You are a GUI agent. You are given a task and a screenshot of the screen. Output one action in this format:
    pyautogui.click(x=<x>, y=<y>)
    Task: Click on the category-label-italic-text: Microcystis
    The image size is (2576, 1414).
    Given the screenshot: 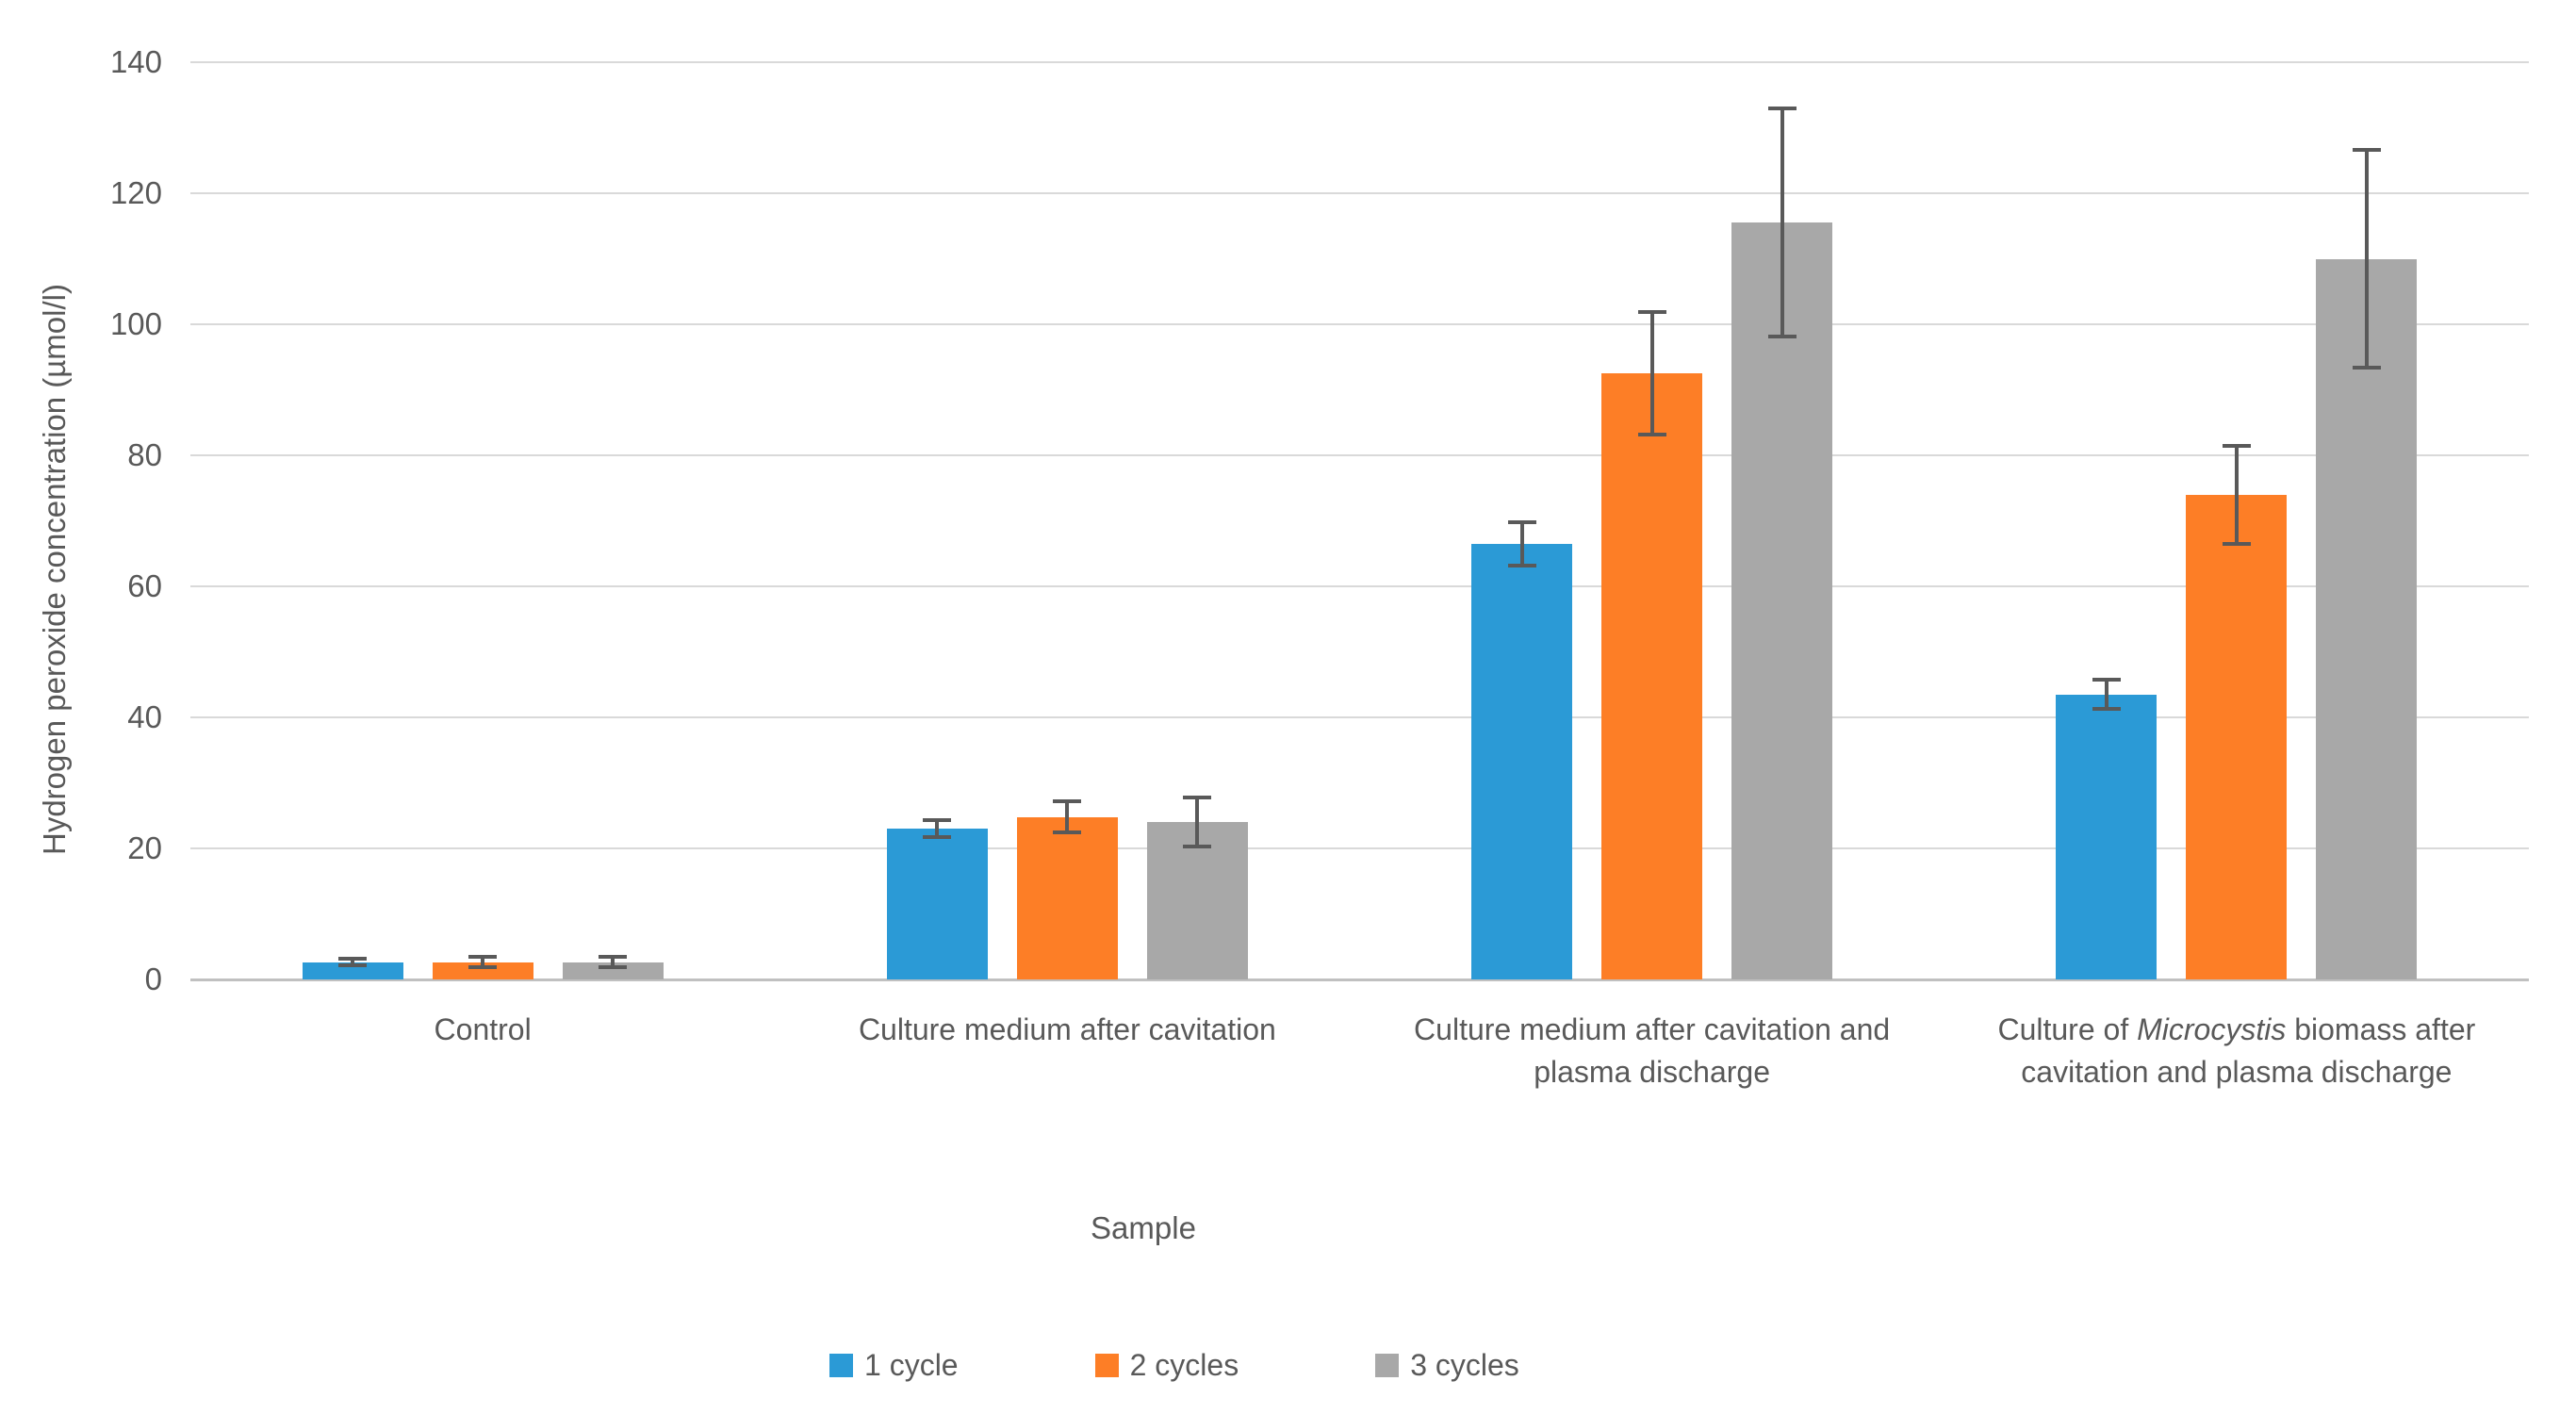 What is the action you would take?
    pyautogui.click(x=2212, y=1029)
    